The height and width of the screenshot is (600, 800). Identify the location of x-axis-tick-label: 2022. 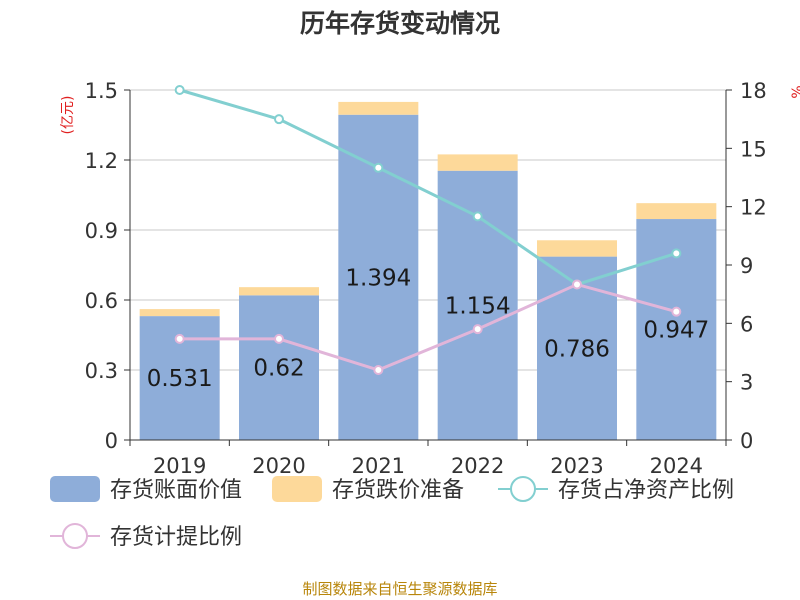
(477, 466).